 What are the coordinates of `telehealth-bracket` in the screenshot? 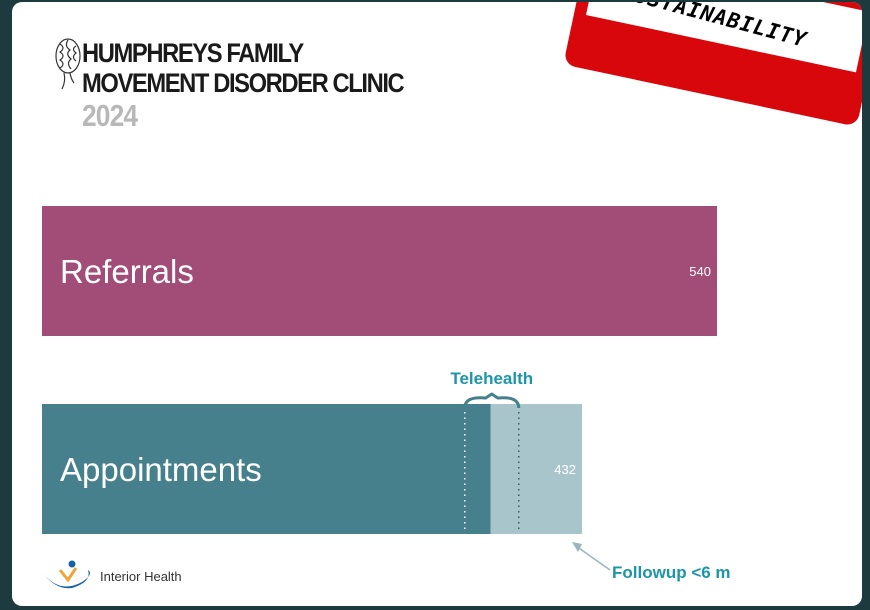 It's located at (492, 400).